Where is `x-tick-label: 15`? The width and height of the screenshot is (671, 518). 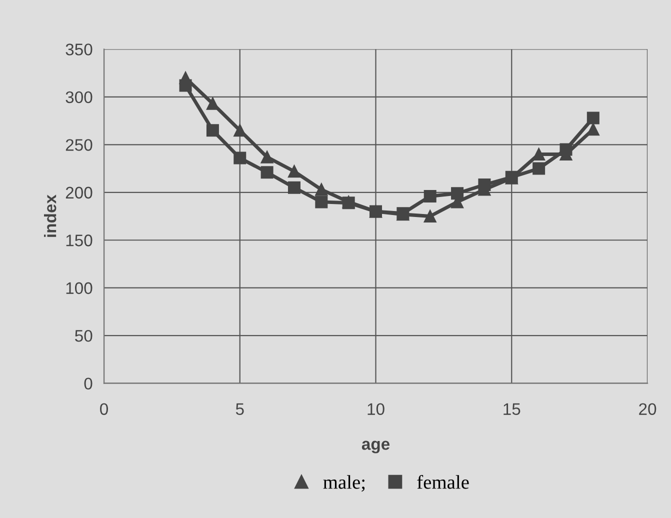
x-tick-label: 15 is located at coordinates (512, 409).